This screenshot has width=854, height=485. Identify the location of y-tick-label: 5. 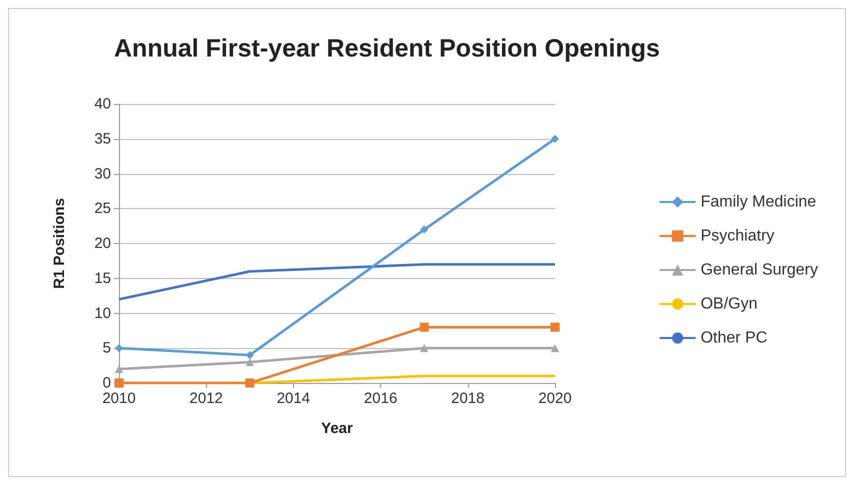
(106, 348).